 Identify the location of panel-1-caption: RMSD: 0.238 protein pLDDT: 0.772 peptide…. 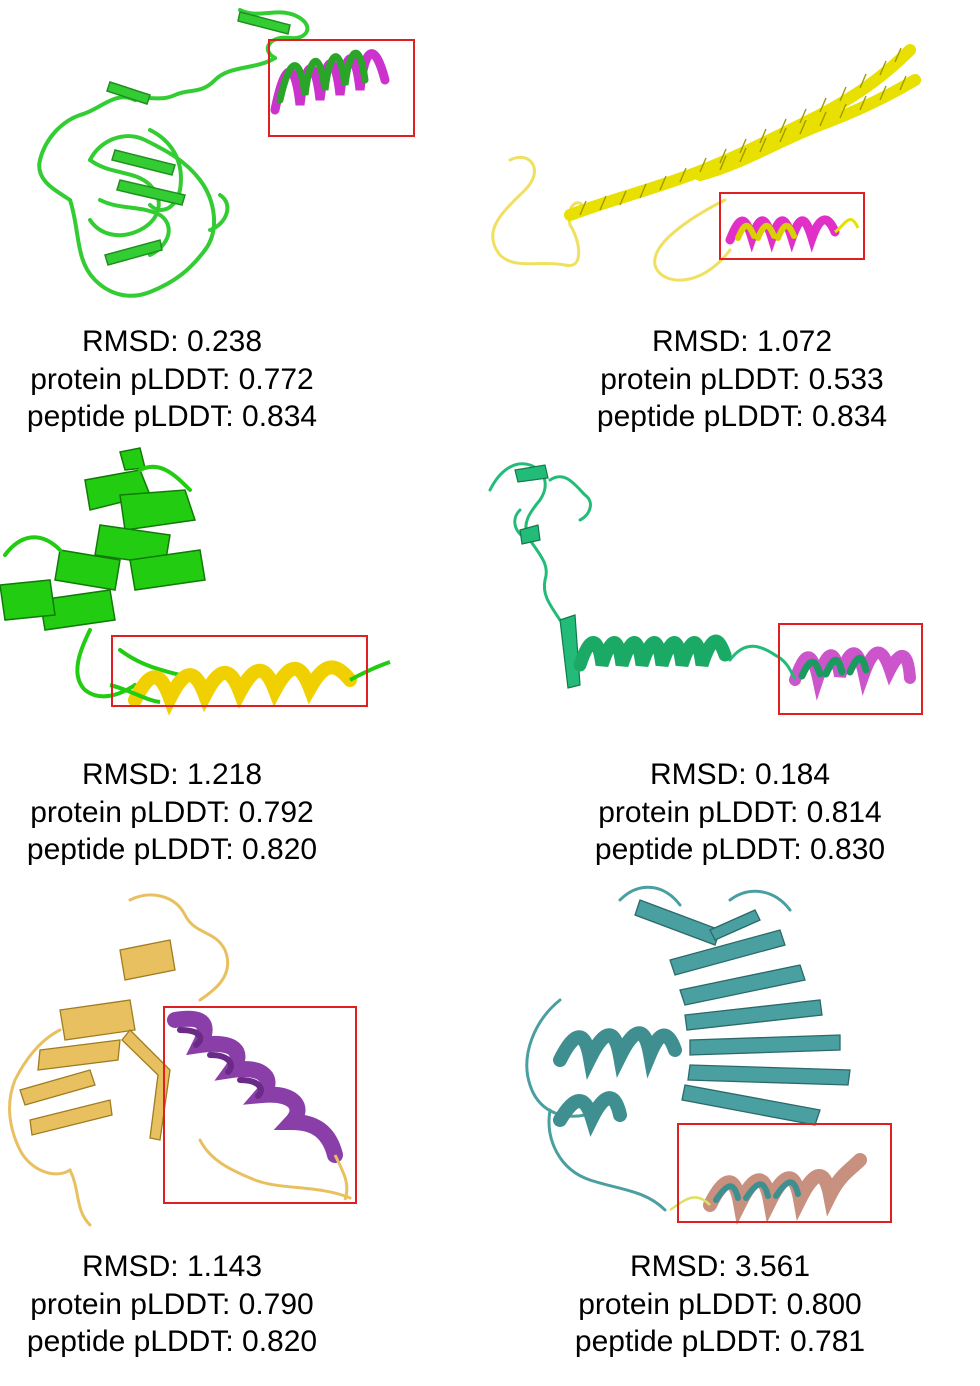
(191, 379).